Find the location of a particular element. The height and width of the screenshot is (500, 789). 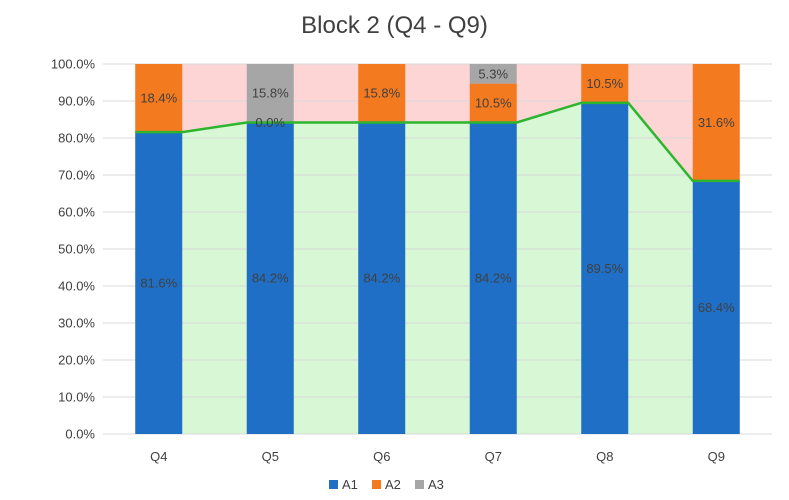

x-tick-label: Q5 is located at coordinates (270, 456).